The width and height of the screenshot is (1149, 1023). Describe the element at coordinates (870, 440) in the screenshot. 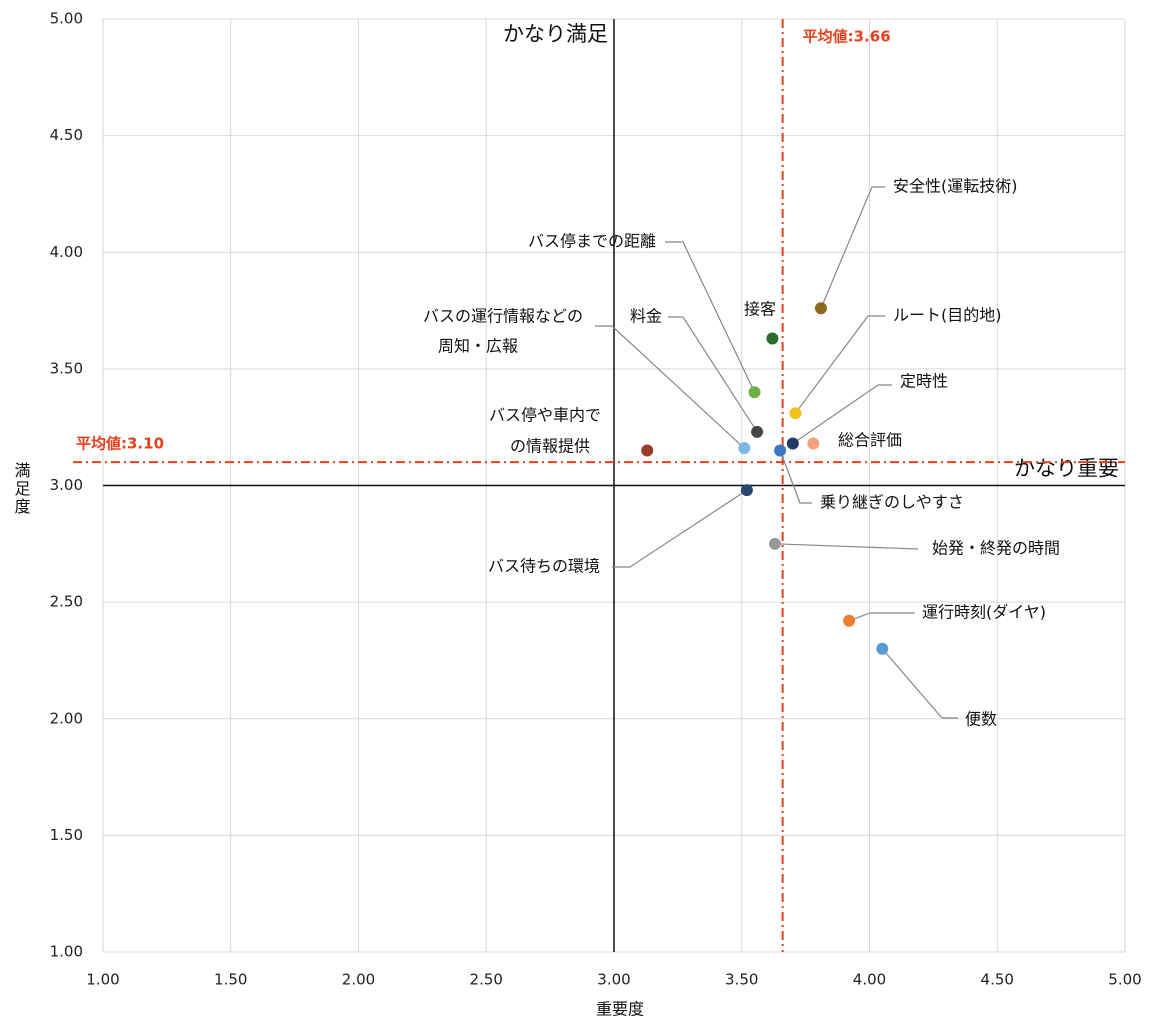

I see `point-label: 総合評価` at that location.